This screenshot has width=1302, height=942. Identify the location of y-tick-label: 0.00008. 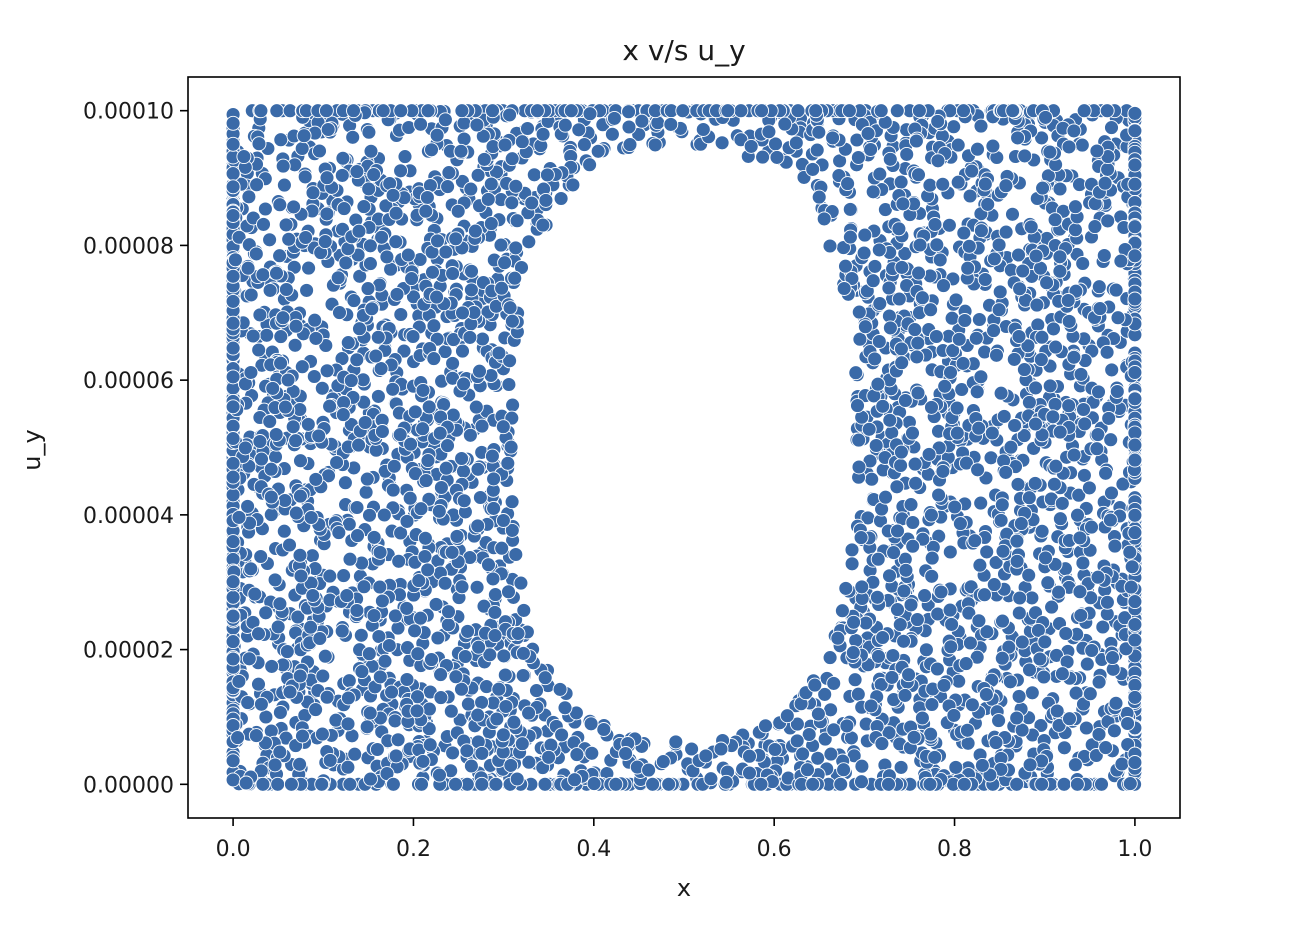
(128, 246).